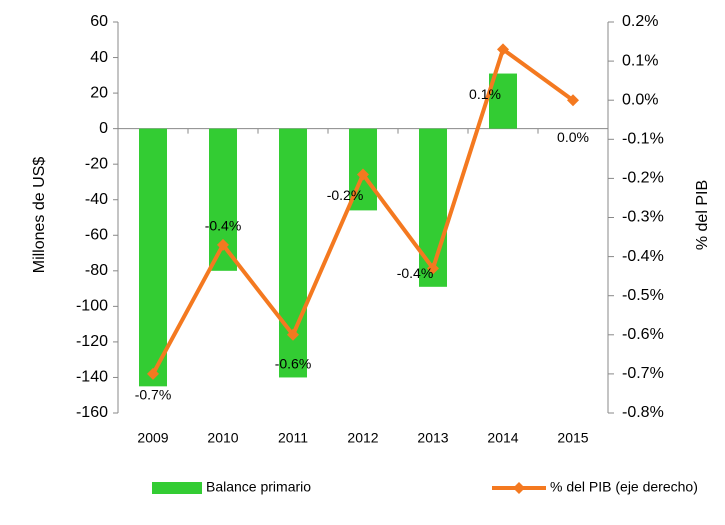  What do you see at coordinates (99, 92) in the screenshot?
I see `y-tick-label: 20` at bounding box center [99, 92].